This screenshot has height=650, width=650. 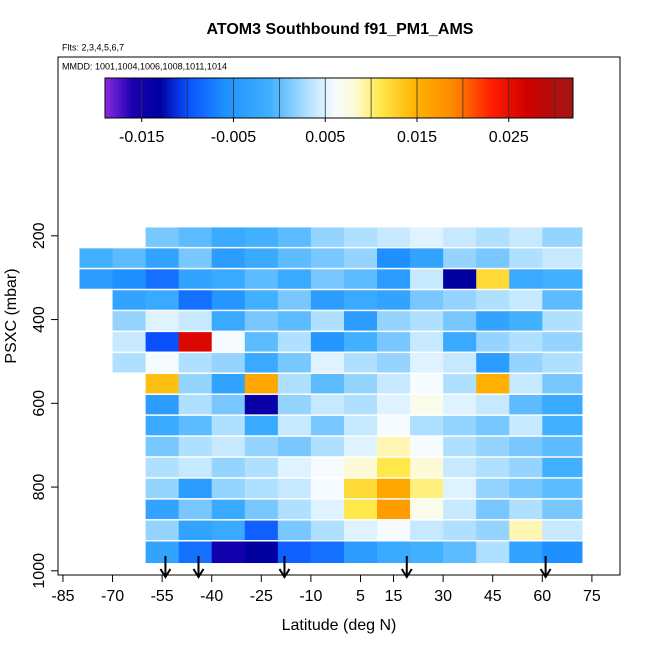 I want to click on annotation: MMDD: 1001,1004,1006,1008,1011,1014, so click(x=144, y=66).